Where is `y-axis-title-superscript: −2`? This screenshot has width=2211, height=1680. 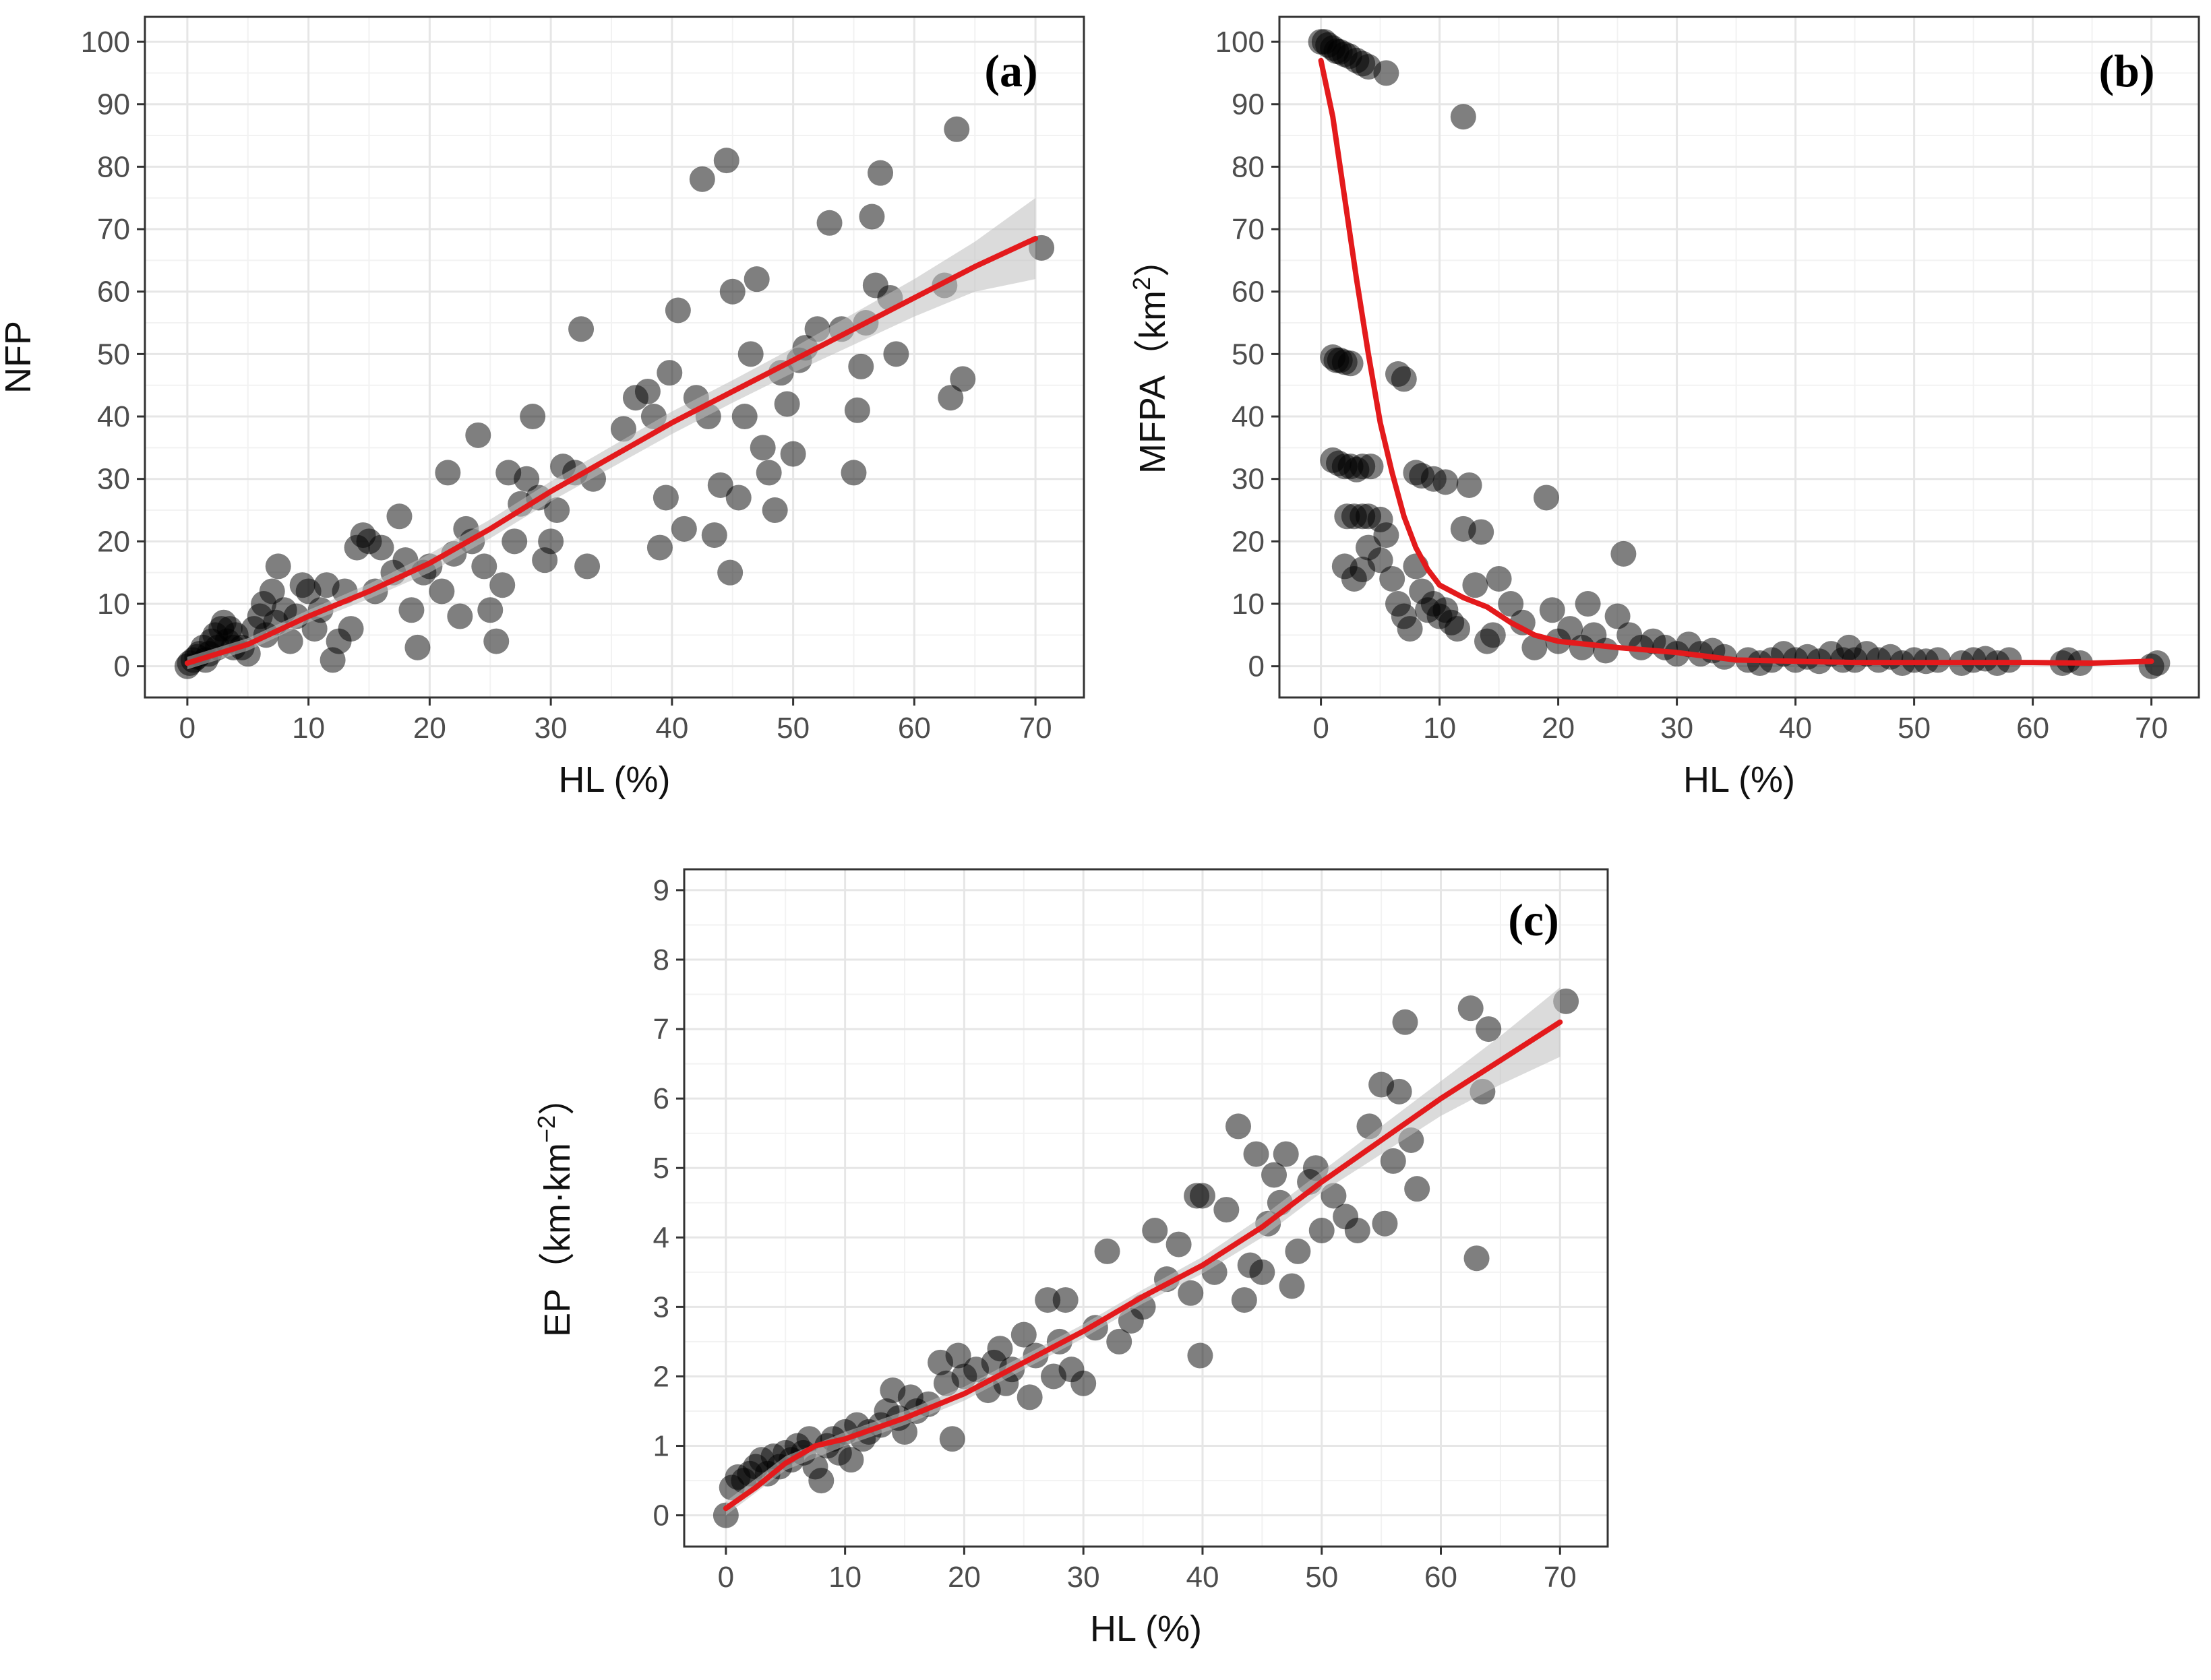 y-axis-title-superscript: −2 is located at coordinates (546, 1129).